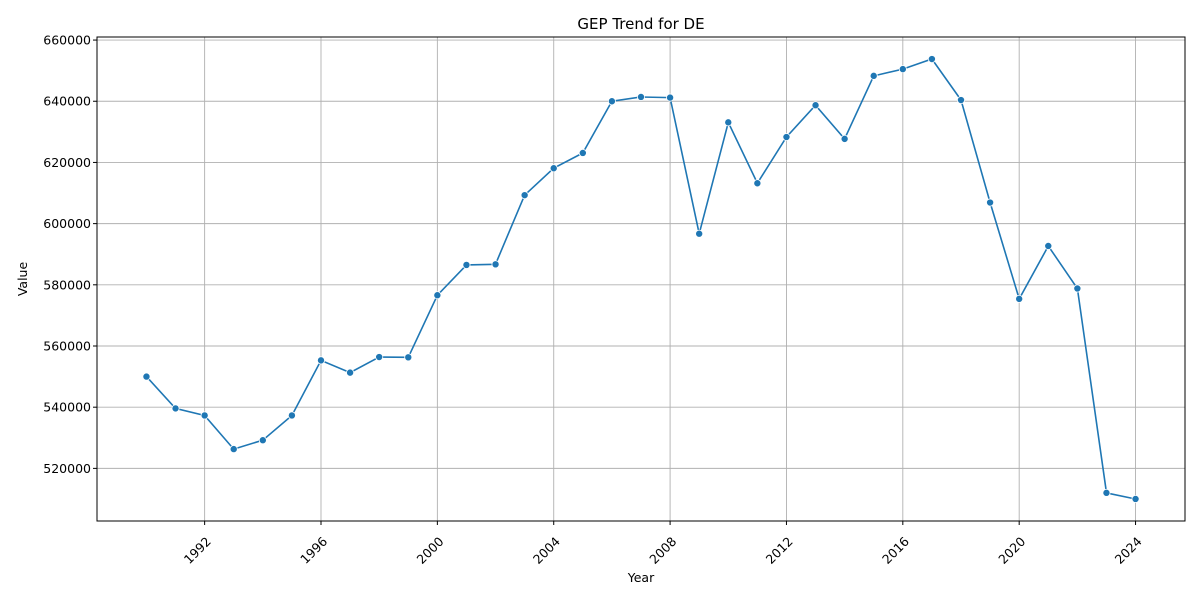 Image resolution: width=1200 pixels, height=600 pixels. What do you see at coordinates (67, 468) in the screenshot?
I see `y-tick-label: 520000` at bounding box center [67, 468].